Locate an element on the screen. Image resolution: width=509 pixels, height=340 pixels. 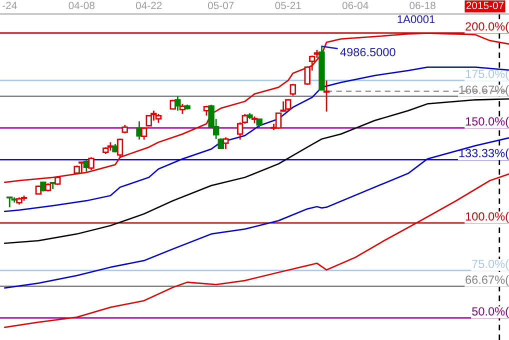
x-tick-label: 06-04 is located at coordinates (355, 6).